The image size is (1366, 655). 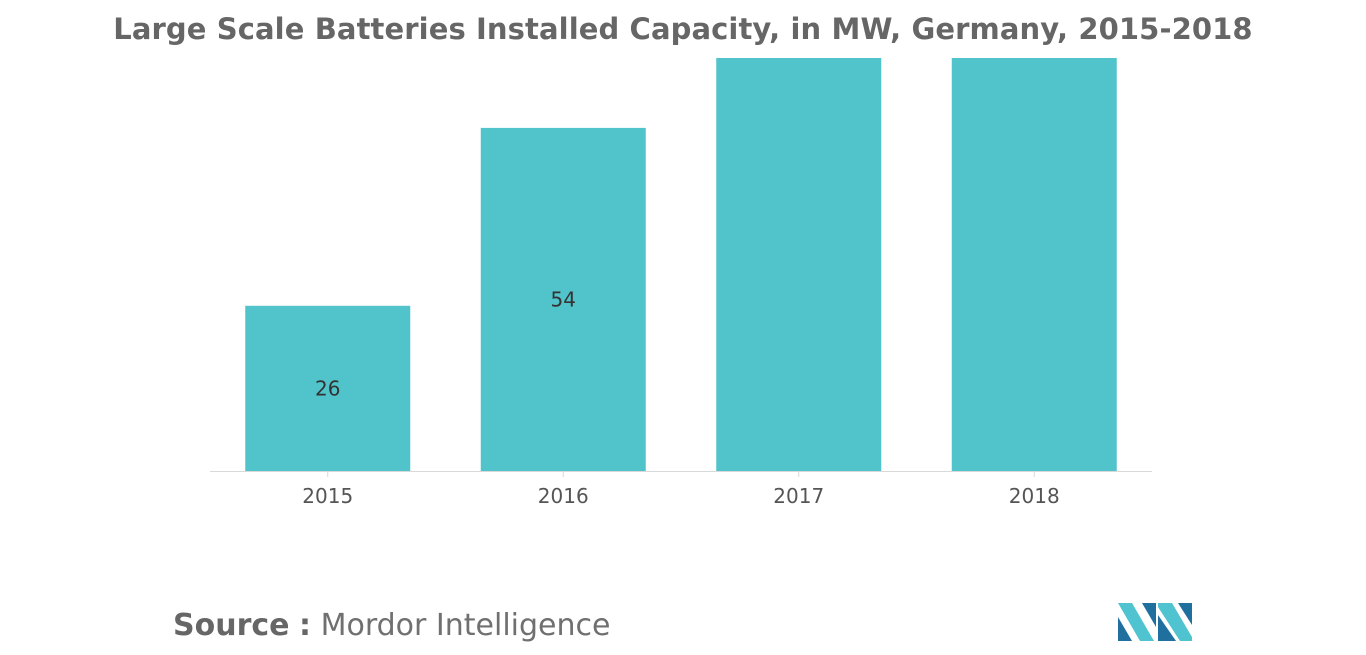 I want to click on logo-stroke-left, so click(x=1136, y=622).